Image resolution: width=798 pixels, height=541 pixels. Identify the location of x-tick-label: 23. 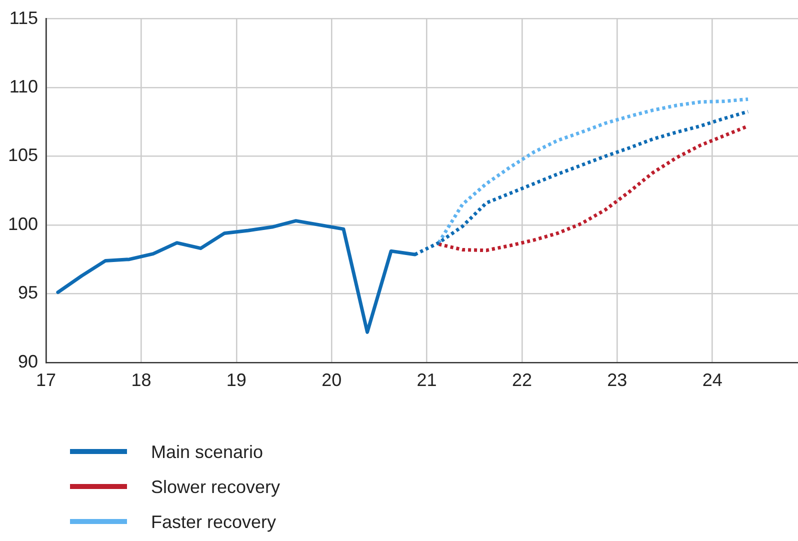
(617, 380).